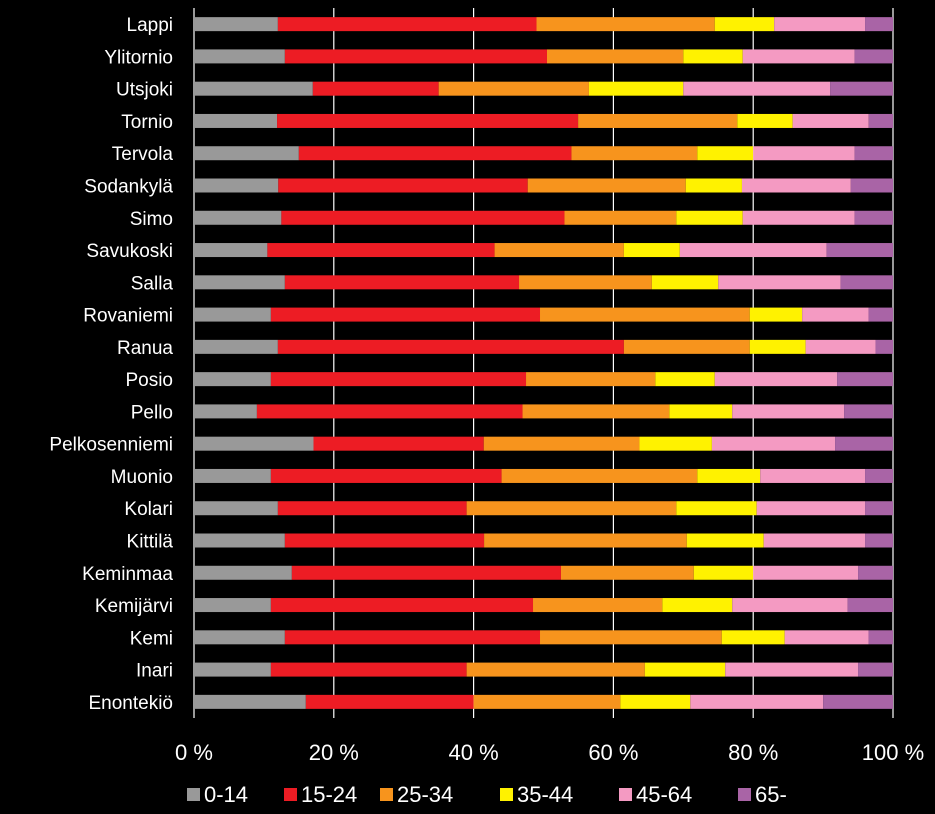  What do you see at coordinates (152, 412) in the screenshot?
I see `category-label: Pello` at bounding box center [152, 412].